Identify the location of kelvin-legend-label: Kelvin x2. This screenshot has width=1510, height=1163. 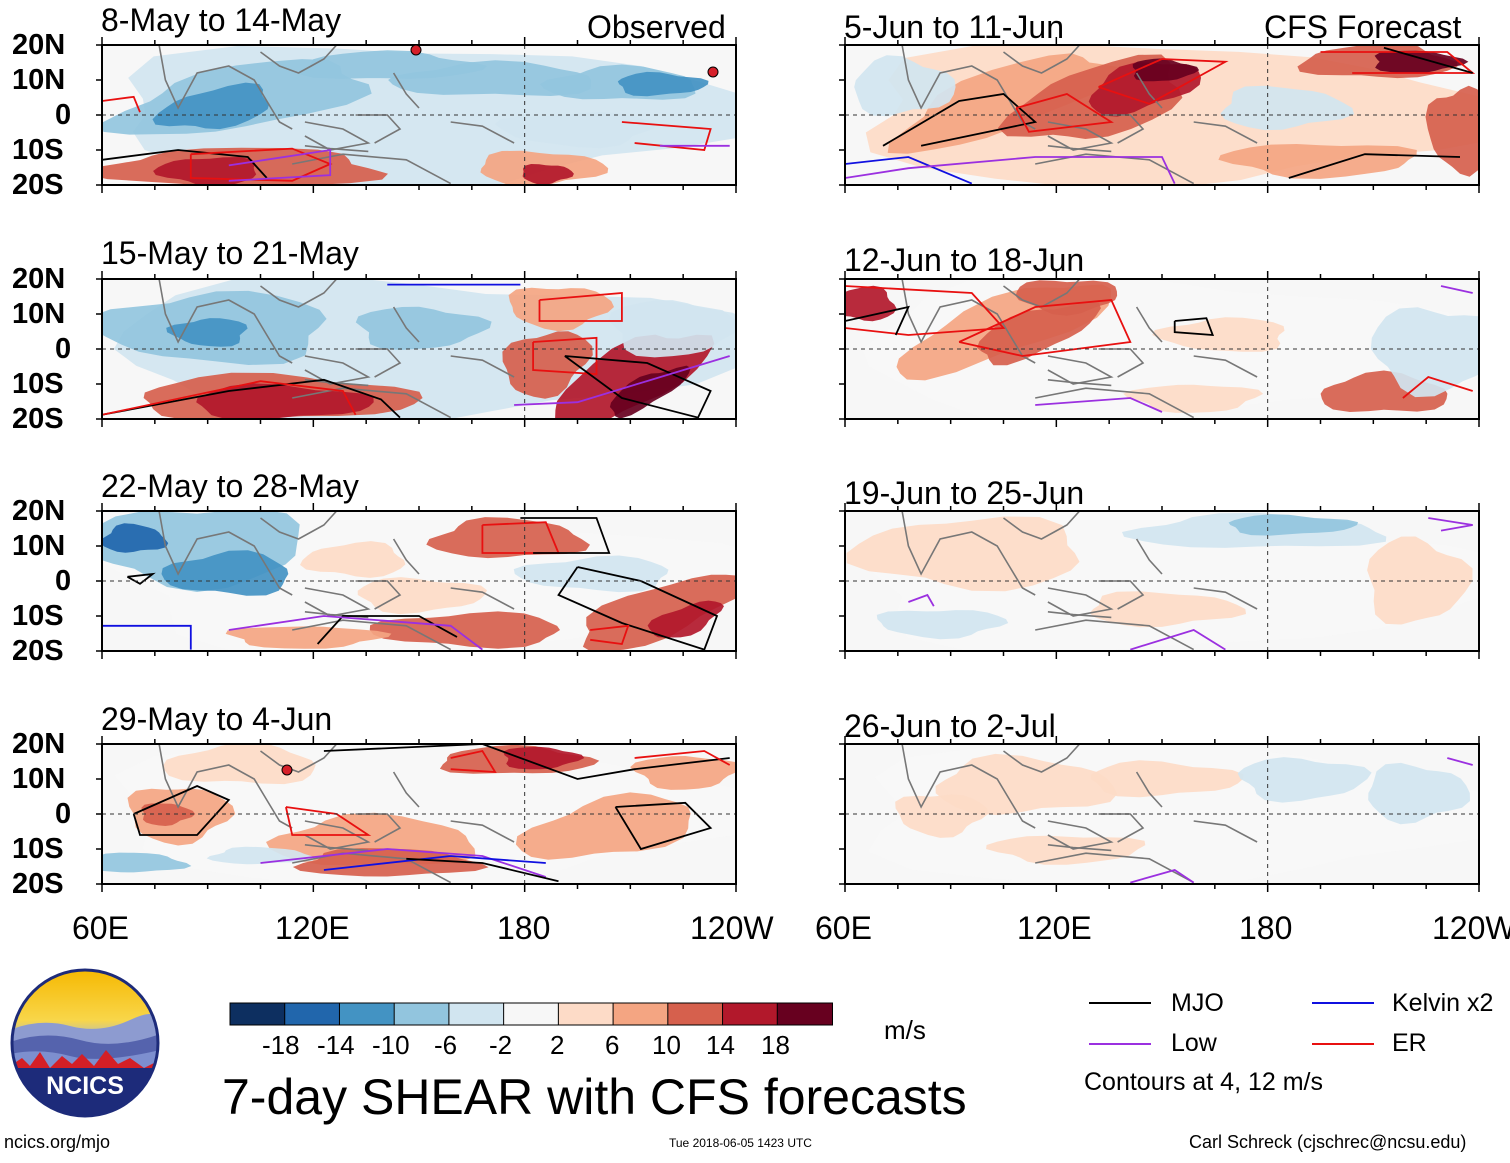
(1443, 1003).